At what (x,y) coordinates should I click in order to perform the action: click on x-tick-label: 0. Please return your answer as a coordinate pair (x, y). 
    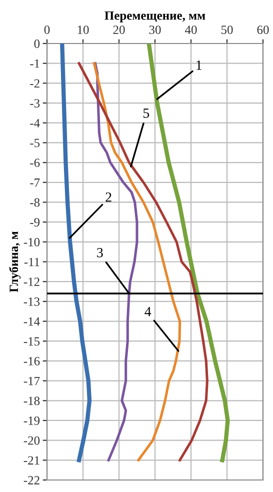
    Looking at the image, I should click on (47, 30).